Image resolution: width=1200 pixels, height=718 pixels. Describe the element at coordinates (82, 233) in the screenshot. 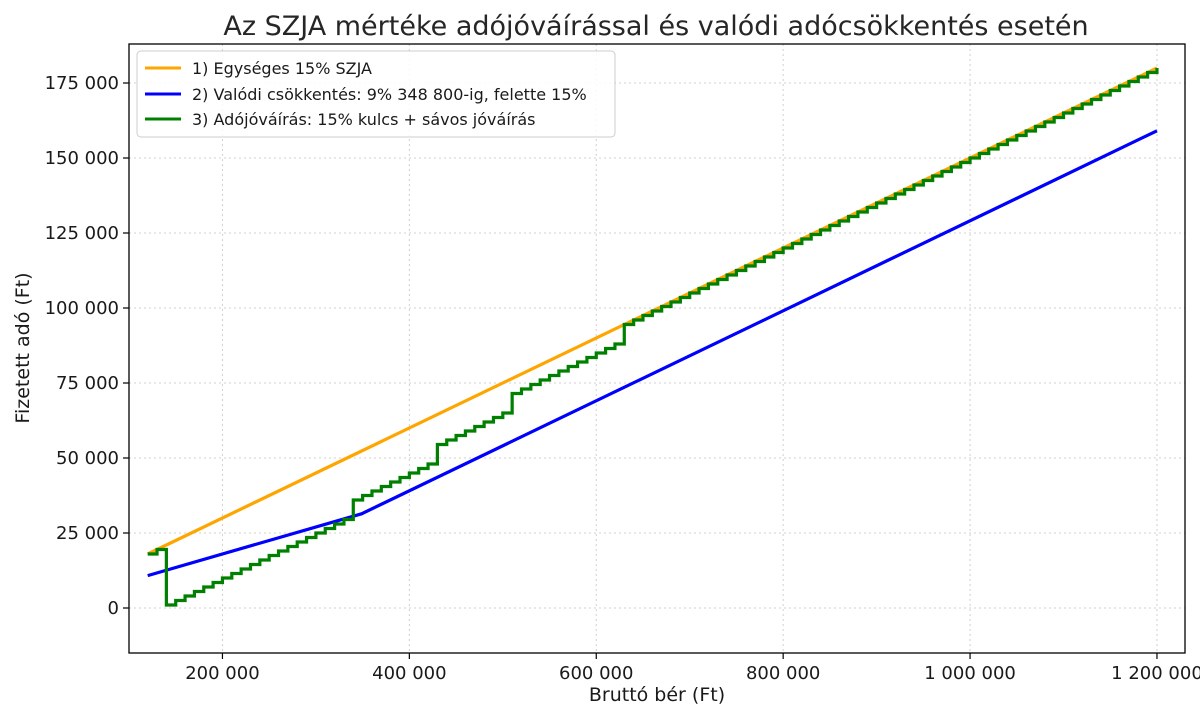

I see `y-tick-label: 125 000` at that location.